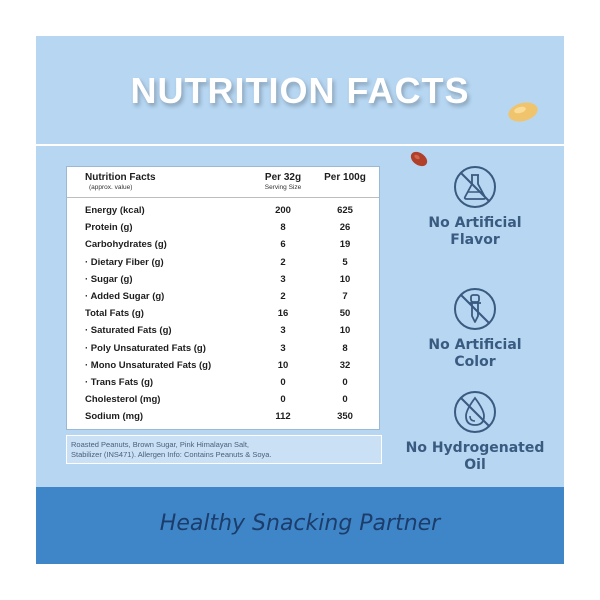  Describe the element at coordinates (345, 314) in the screenshot. I see `row-per-100g: 50` at that location.